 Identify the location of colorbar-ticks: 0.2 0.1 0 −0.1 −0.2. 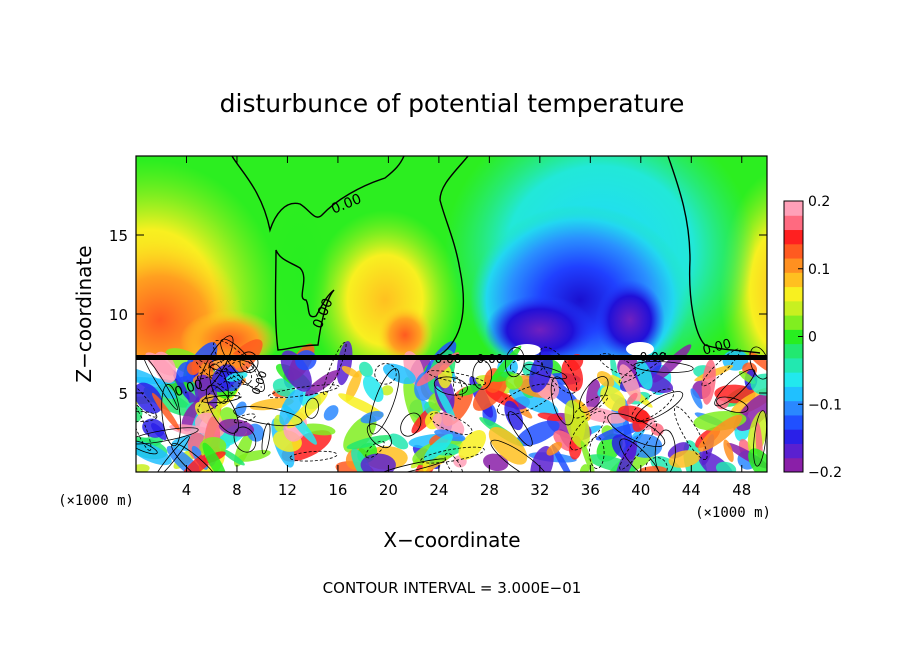
(820, 337).